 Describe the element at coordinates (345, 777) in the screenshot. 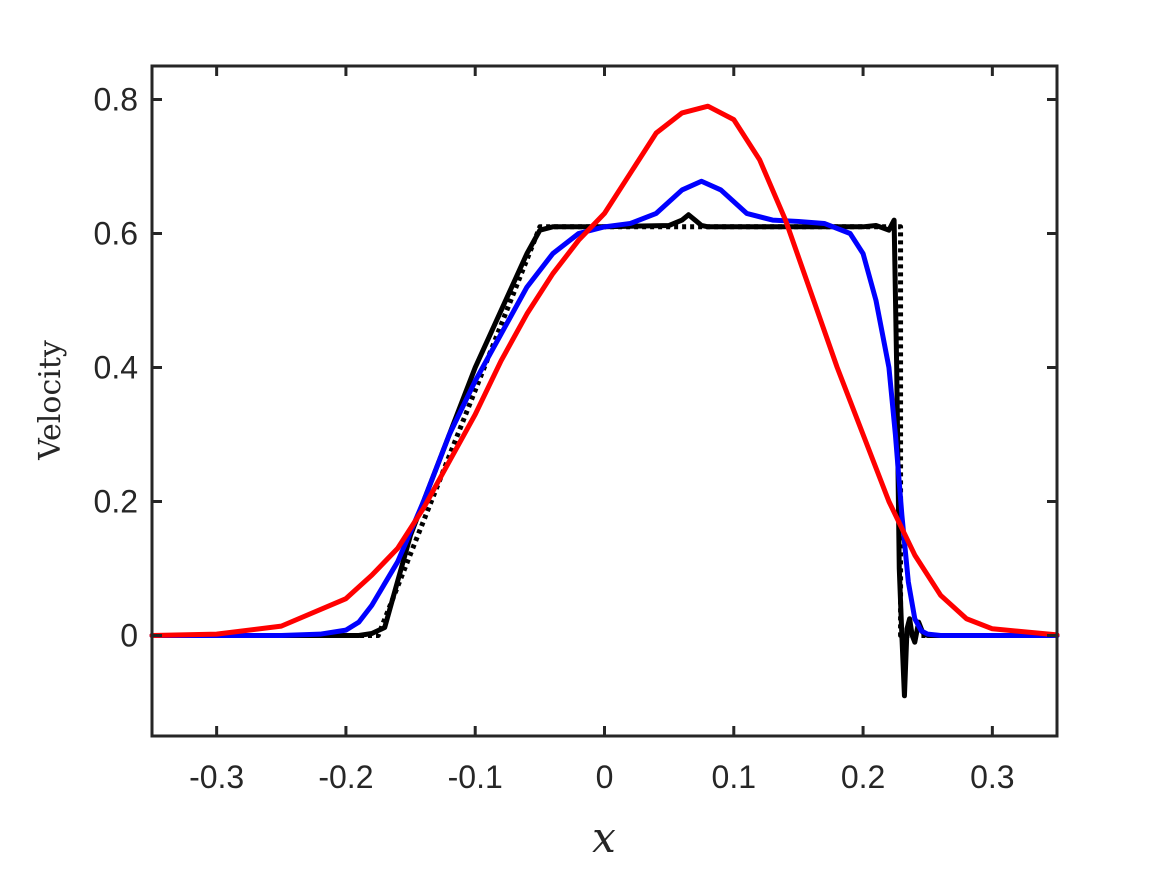

I see `x-tick-label: -0.2` at that location.